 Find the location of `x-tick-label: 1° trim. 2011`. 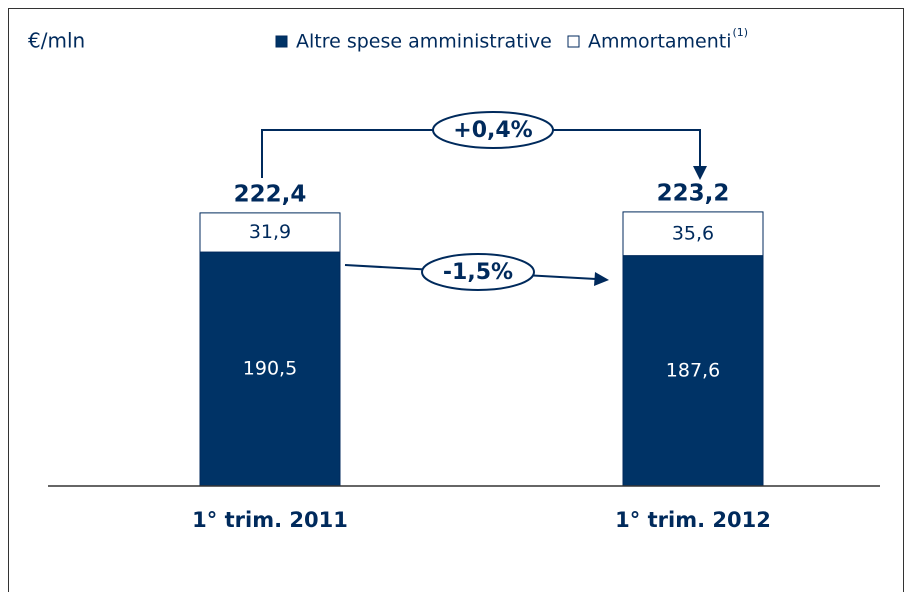

x-tick-label: 1° trim. 2011 is located at coordinates (270, 520).